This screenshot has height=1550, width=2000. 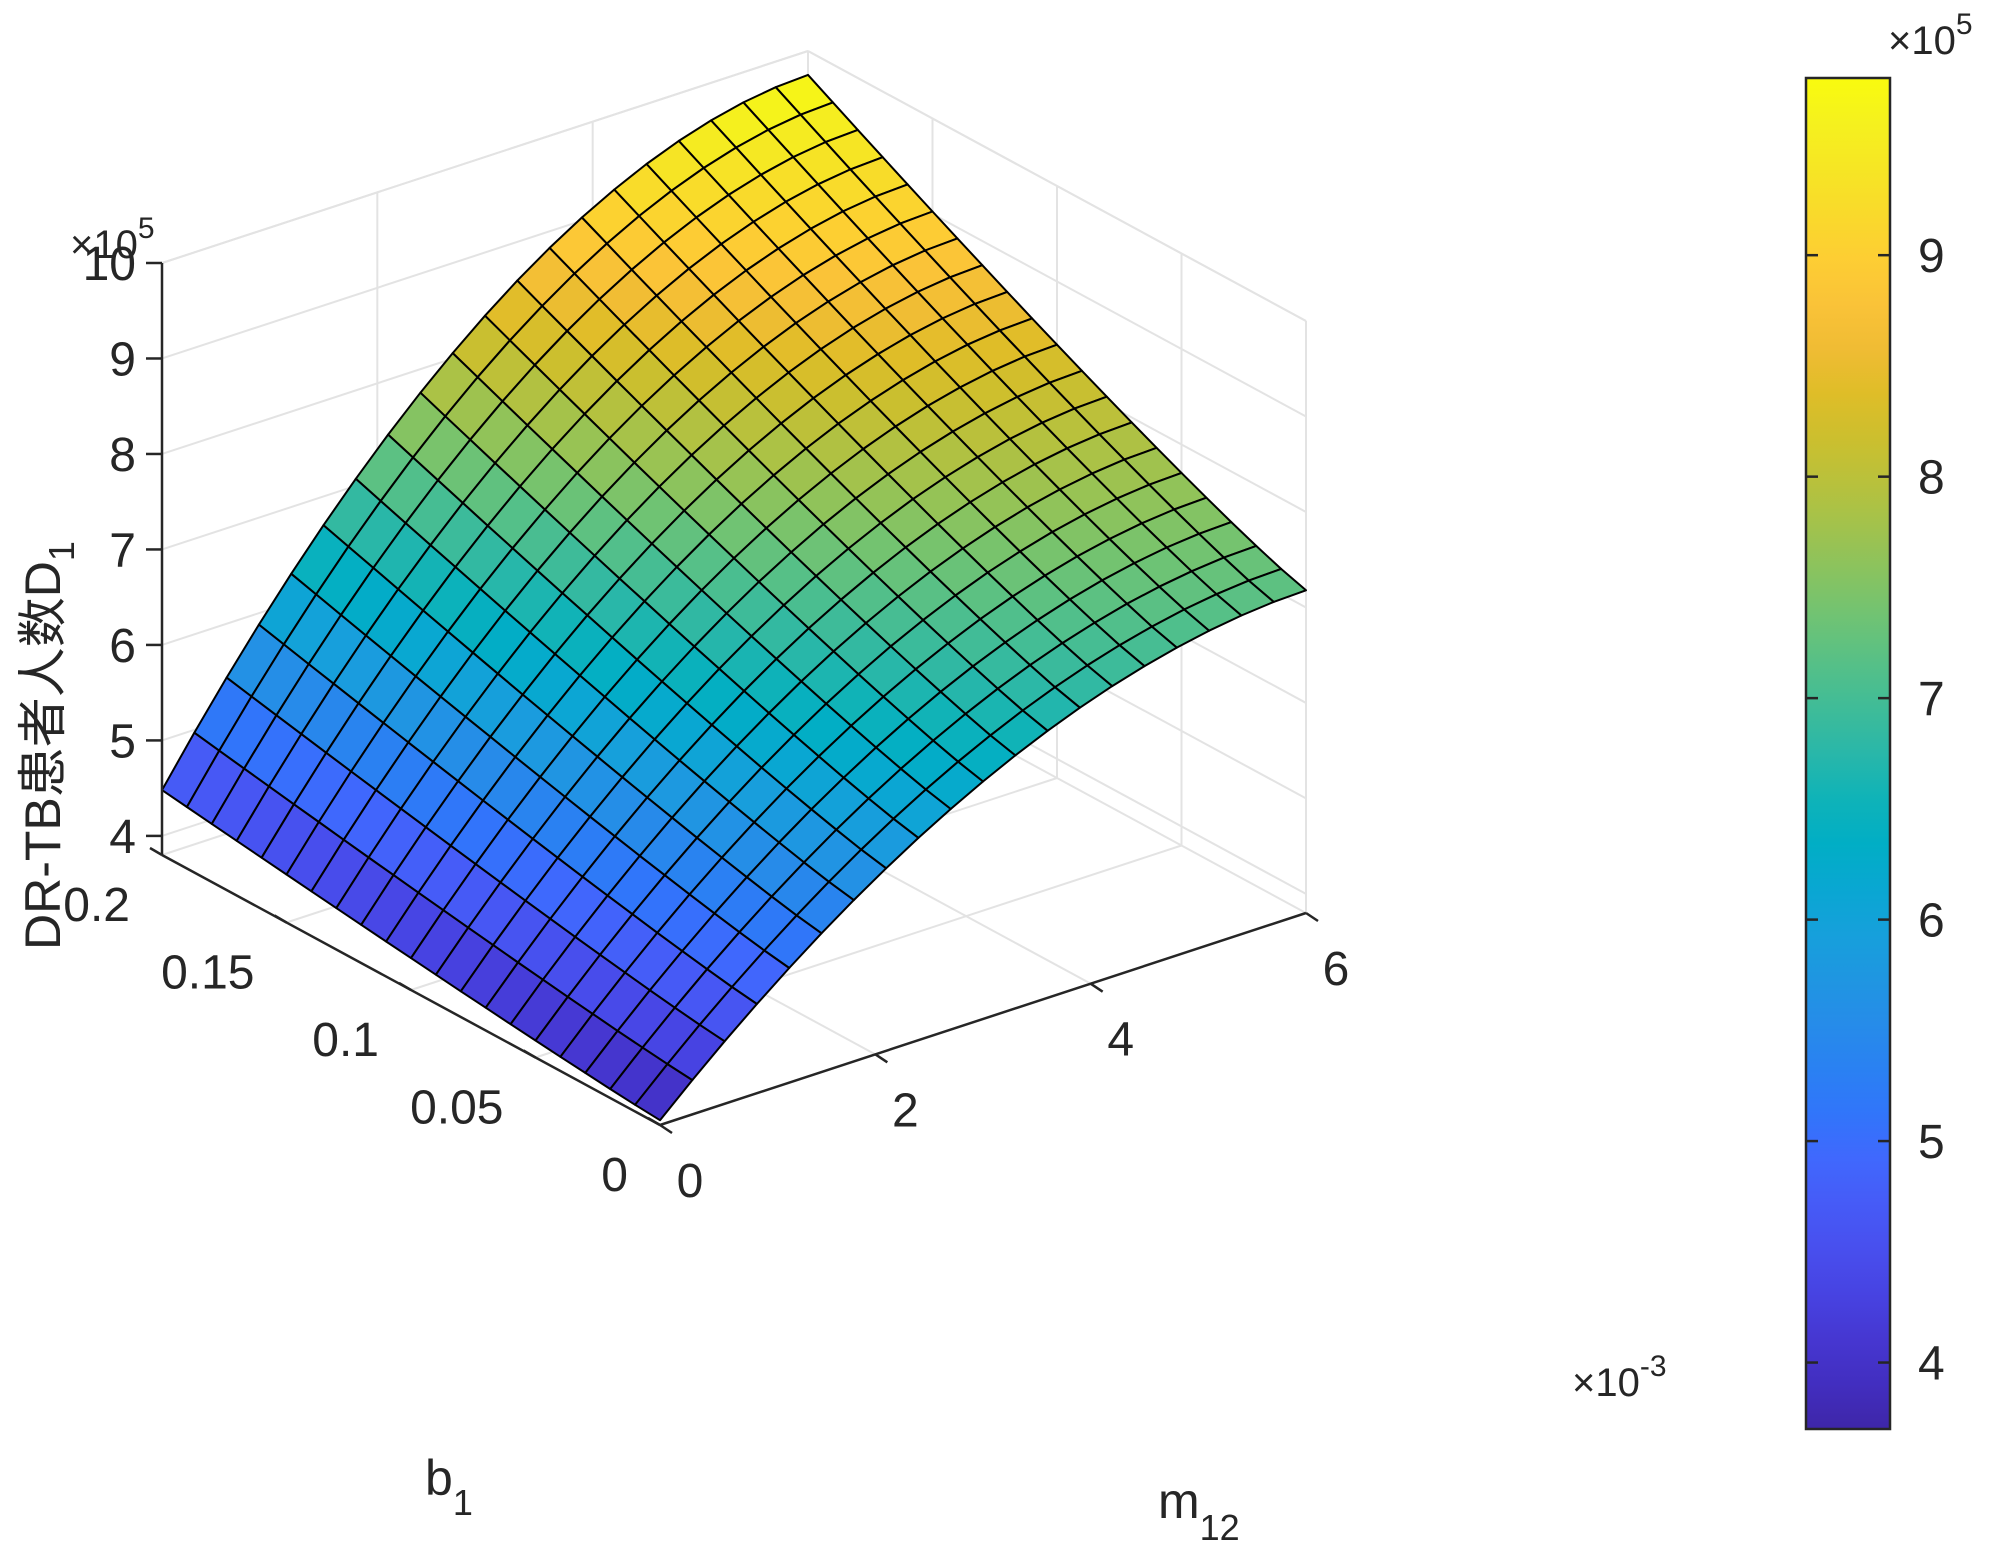 What do you see at coordinates (1619, 1377) in the screenshot?
I see `x-exponent-label: ×10⁻³` at bounding box center [1619, 1377].